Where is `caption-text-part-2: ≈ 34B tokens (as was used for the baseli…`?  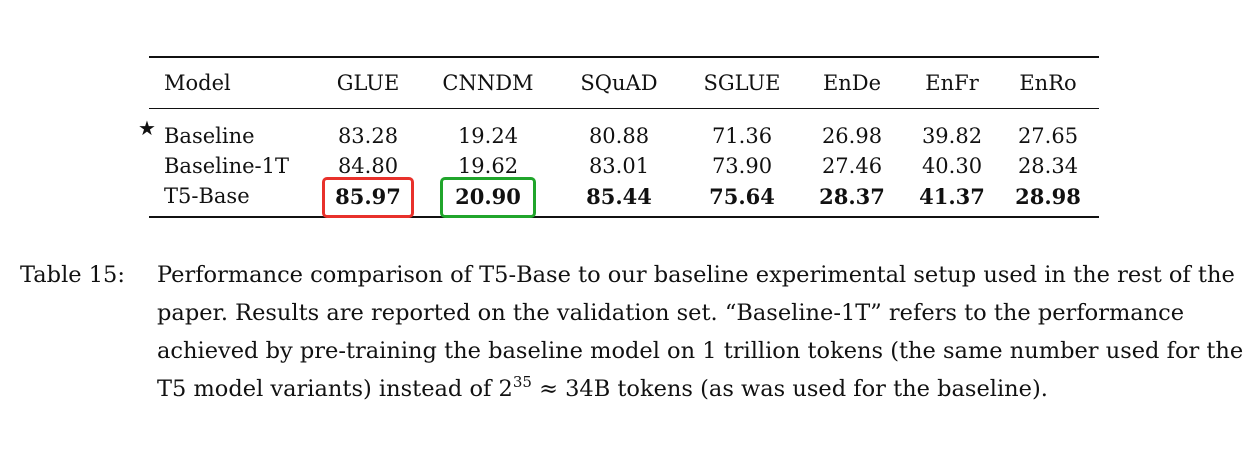
caption-text-part-2: ≈ 34B tokens (as was used for the baseli… is located at coordinates (789, 389).